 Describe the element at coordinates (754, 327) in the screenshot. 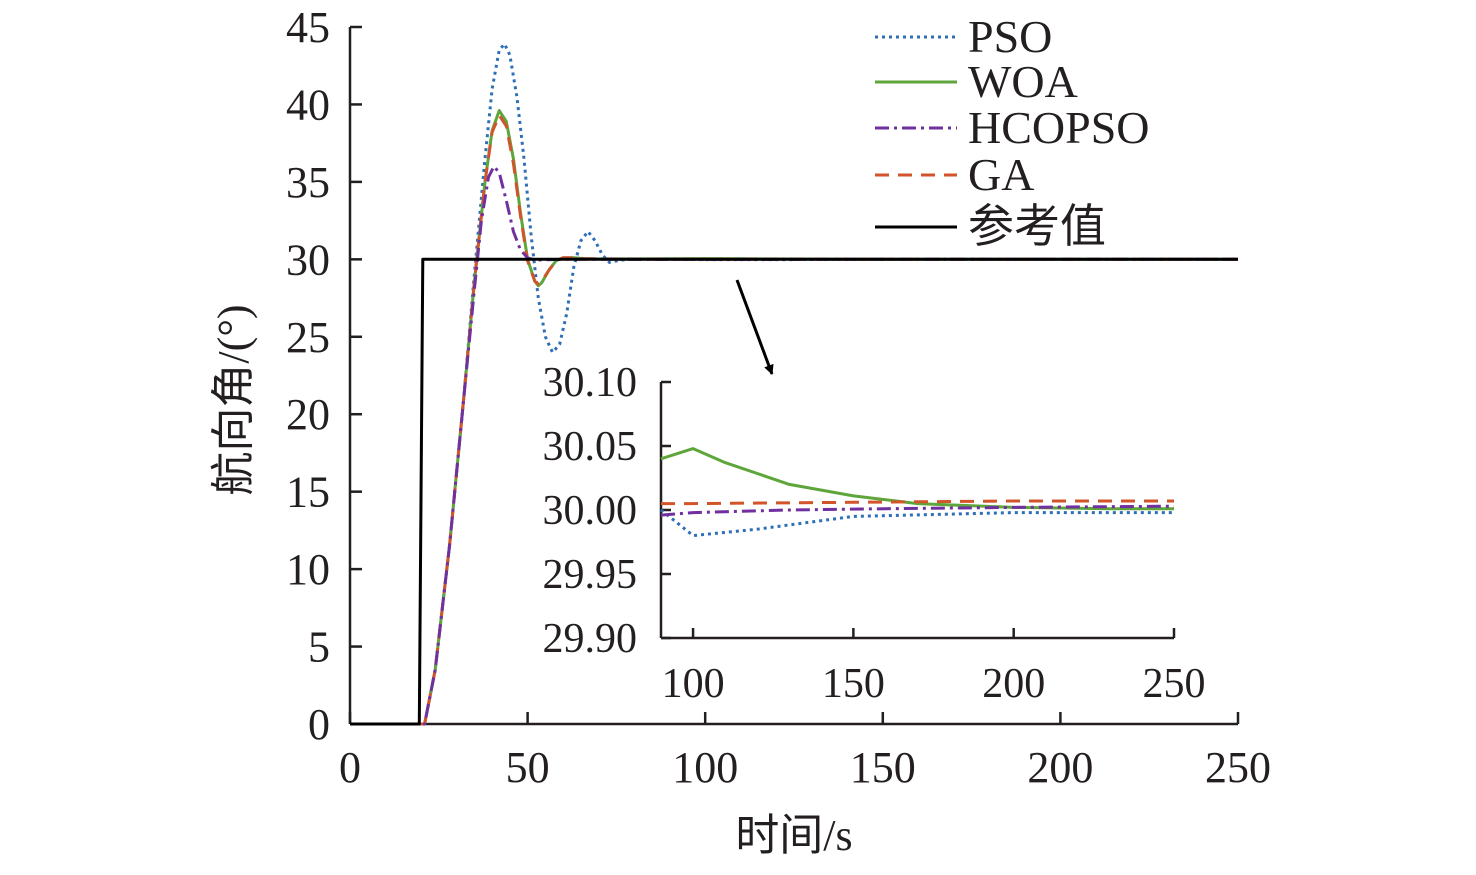

I see `inset-pointer-arrow` at that location.